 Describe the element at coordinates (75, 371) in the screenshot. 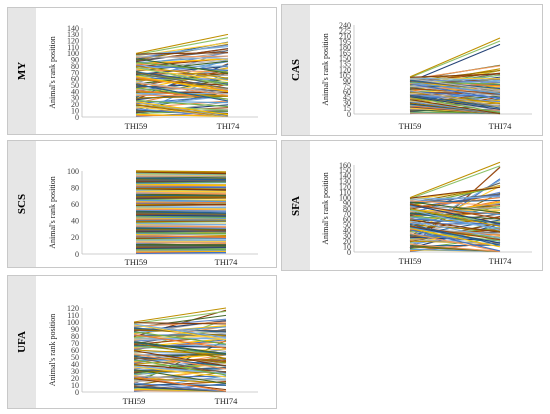

I see `y-tick-label: 30` at that location.